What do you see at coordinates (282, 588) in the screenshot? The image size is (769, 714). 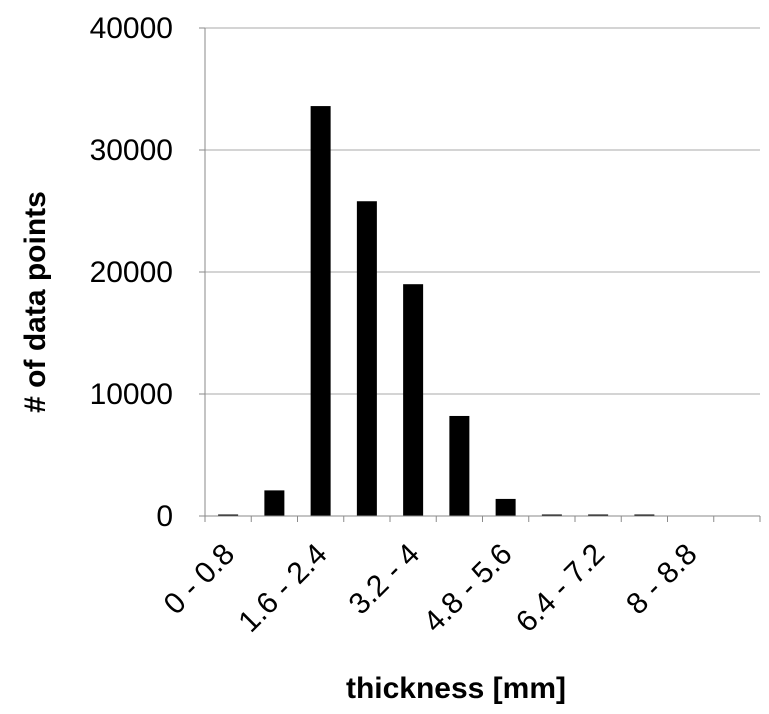 I see `x-tick-label: 1.6 - 2.4` at bounding box center [282, 588].